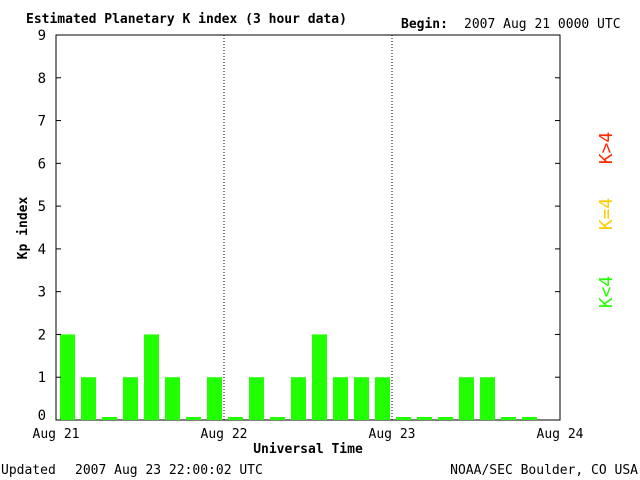 Image resolution: width=640 pixels, height=480 pixels. Describe the element at coordinates (42, 335) in the screenshot. I see `y-tick-label: 2` at that location.